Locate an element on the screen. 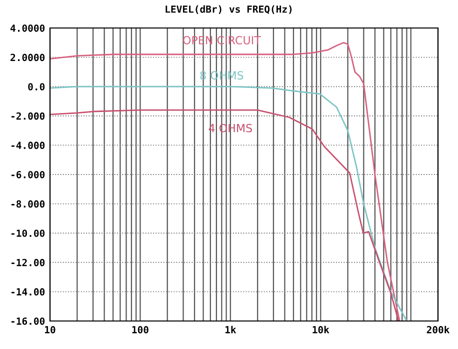 This screenshot has width=458, height=349. y-tick-label: 4.0000 is located at coordinates (27, 28).